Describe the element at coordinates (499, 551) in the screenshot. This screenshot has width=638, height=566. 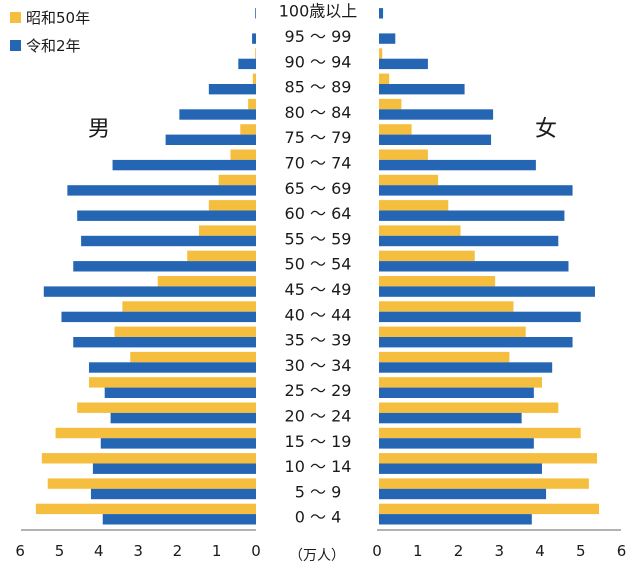
I see `right-tick-3: 3` at that location.